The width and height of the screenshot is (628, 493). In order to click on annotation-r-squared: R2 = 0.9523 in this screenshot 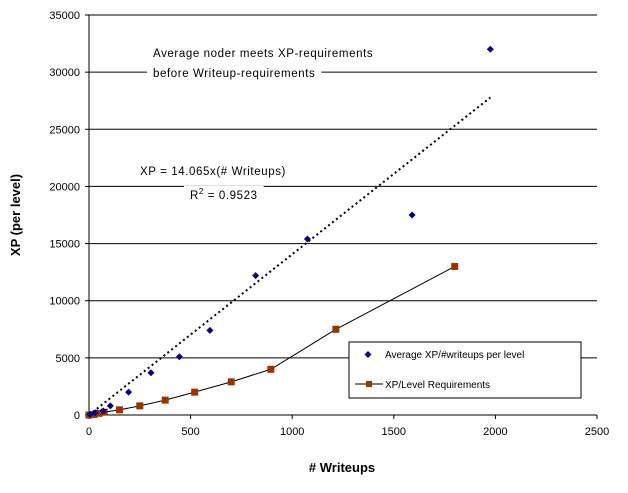, I will do `click(224, 194)`.